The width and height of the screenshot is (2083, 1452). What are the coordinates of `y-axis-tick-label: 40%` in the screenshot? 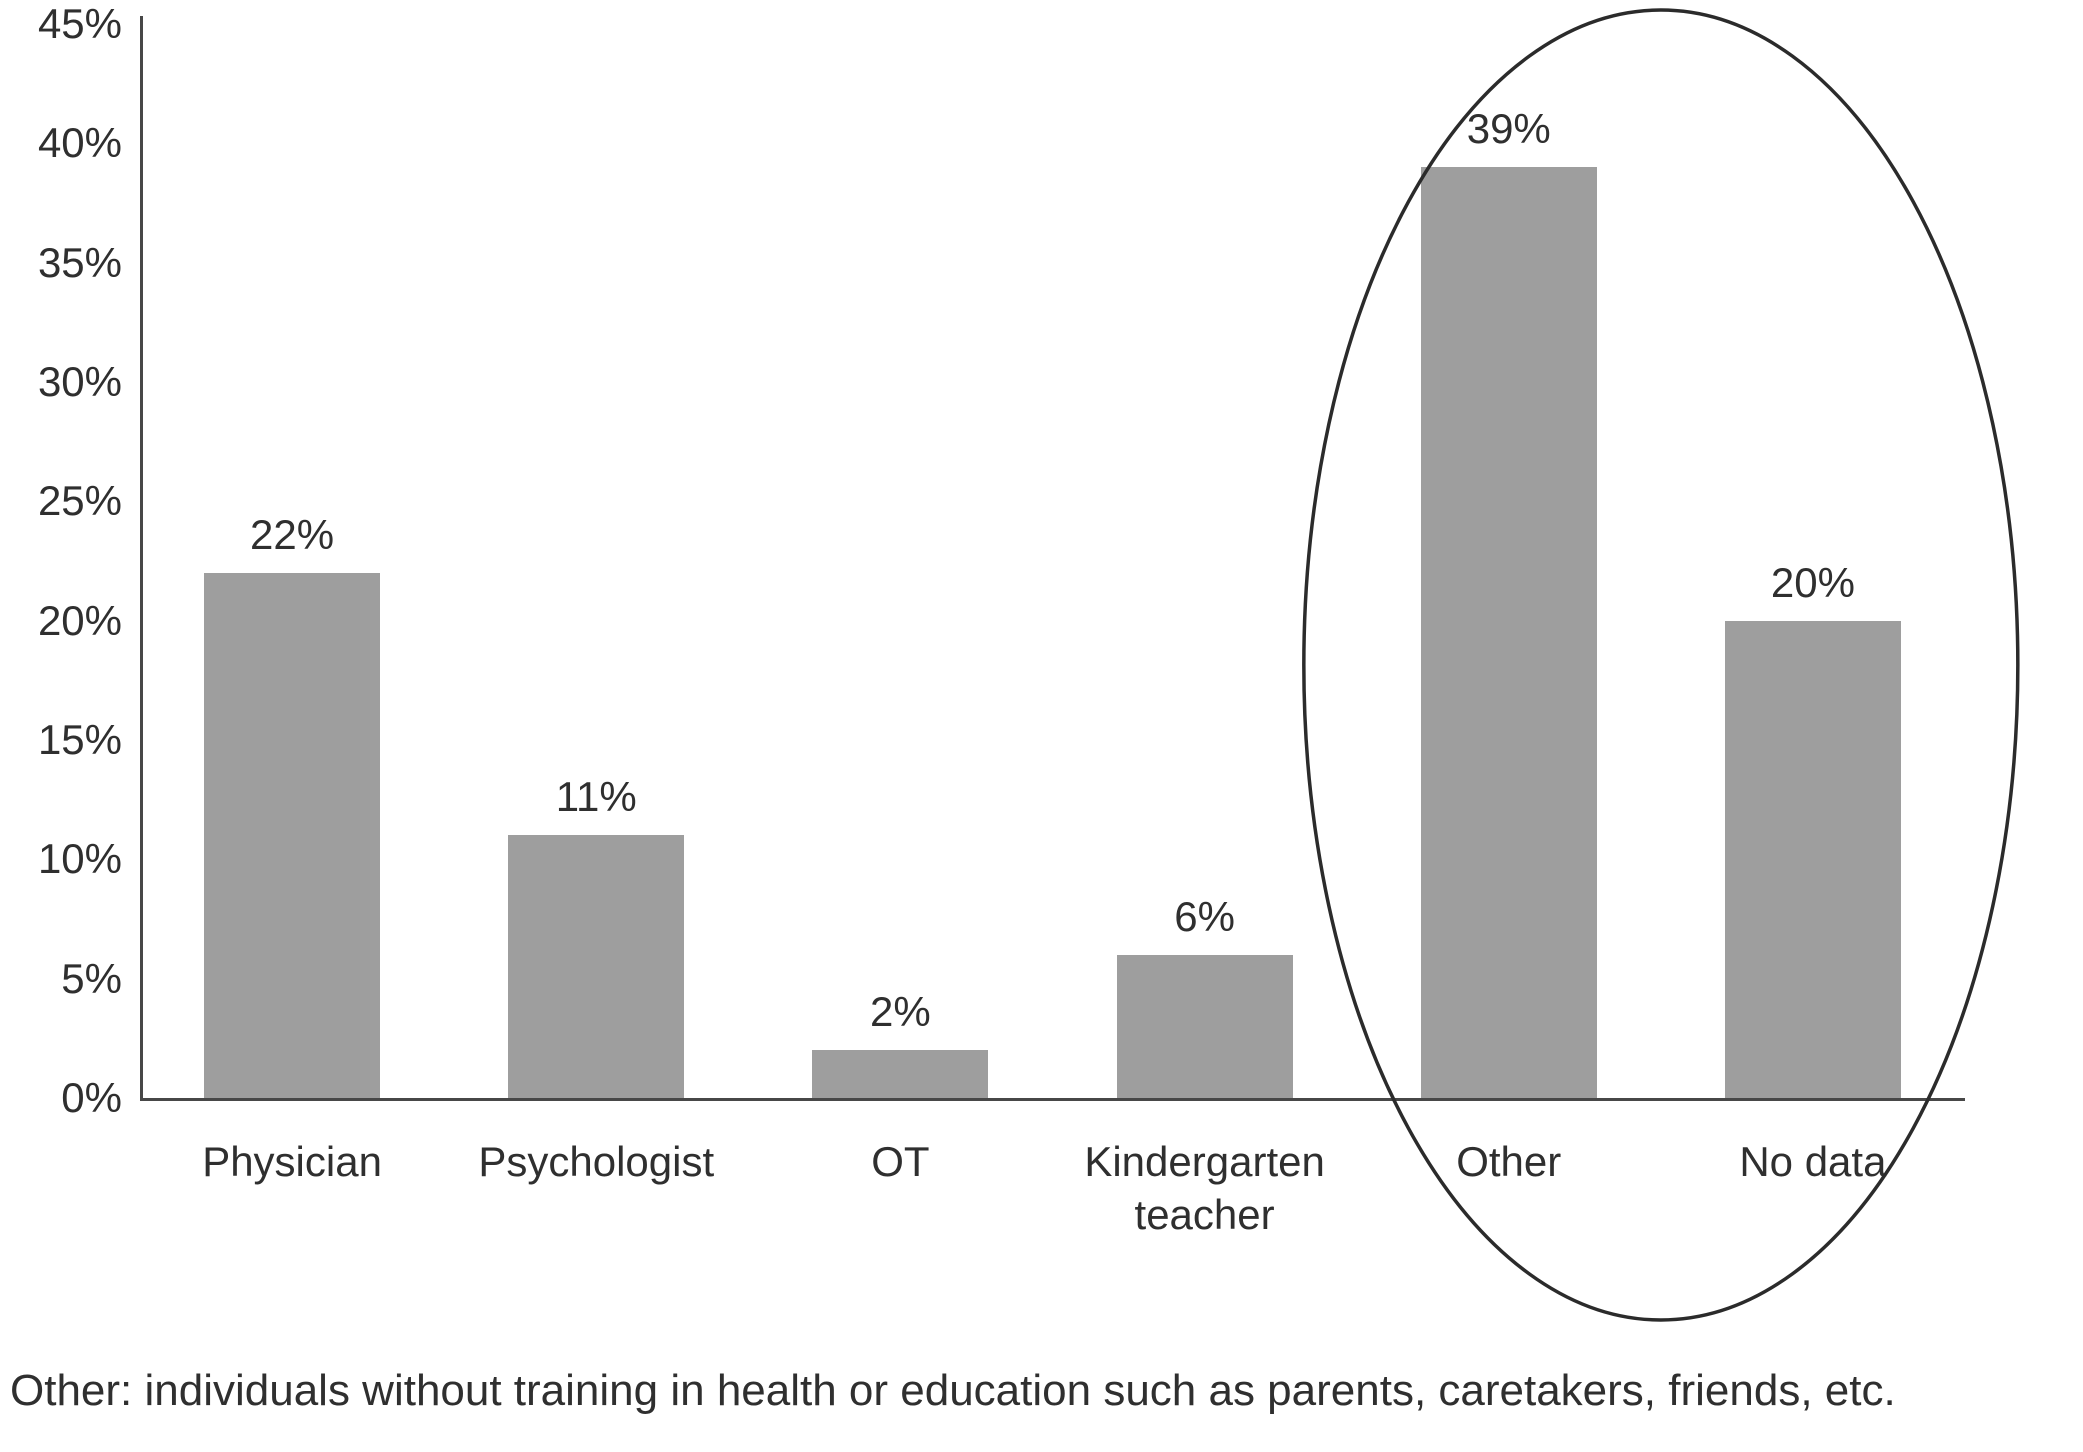 It's located at (79, 143).